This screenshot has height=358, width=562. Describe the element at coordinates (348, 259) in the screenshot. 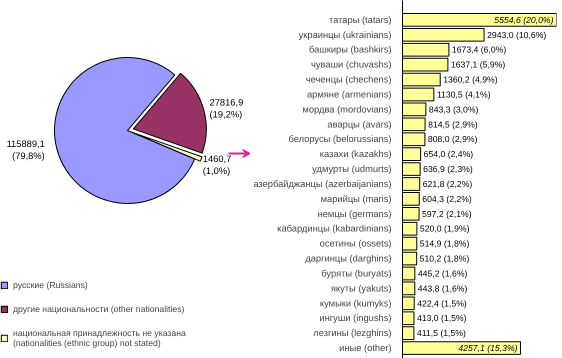

I see `y-tick-label: даргинцы (darghins)` at that location.